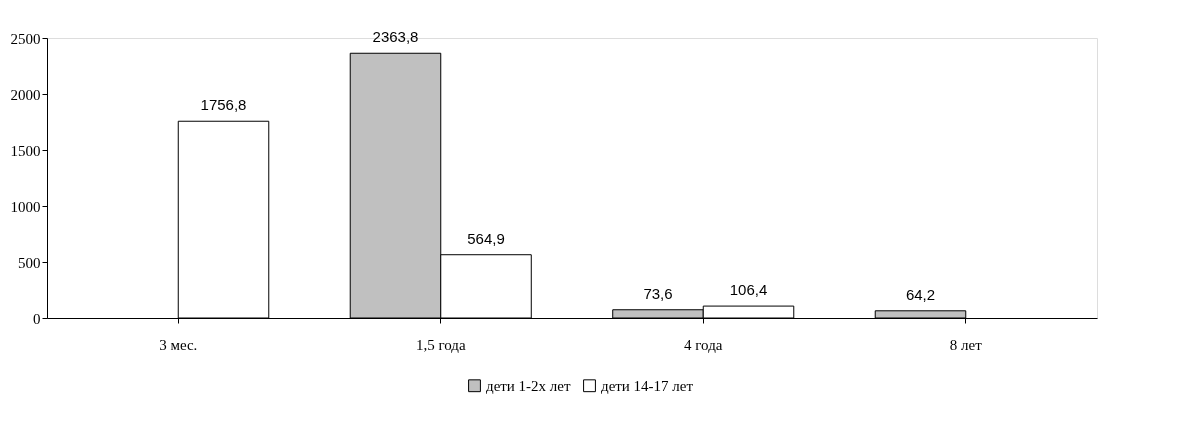 The width and height of the screenshot is (1181, 430). What do you see at coordinates (529, 385) in the screenshot?
I see `legend-label: дети 1-2х лет` at bounding box center [529, 385].